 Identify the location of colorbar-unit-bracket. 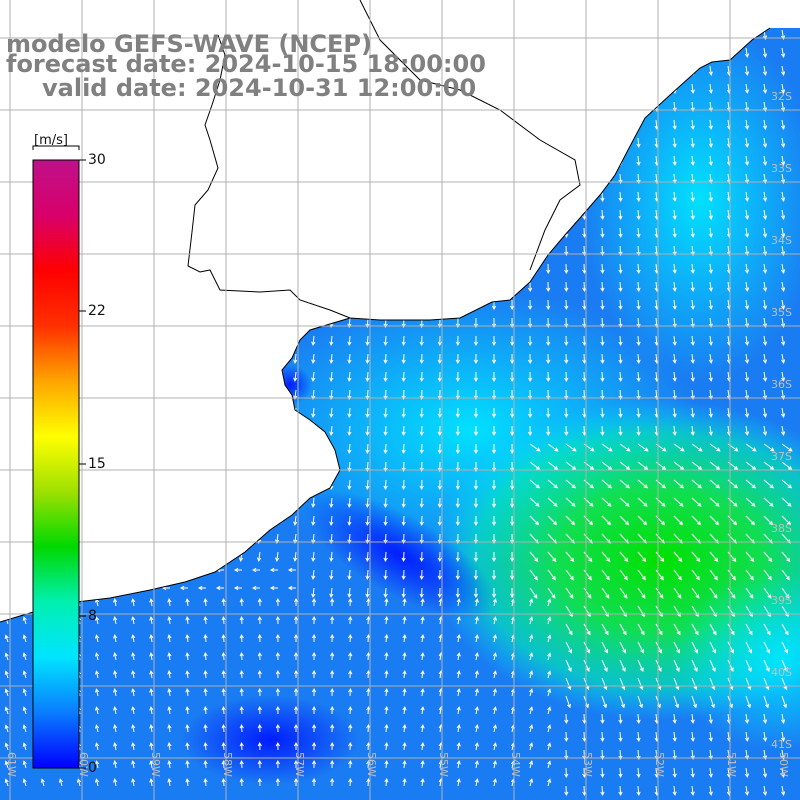
(56, 147).